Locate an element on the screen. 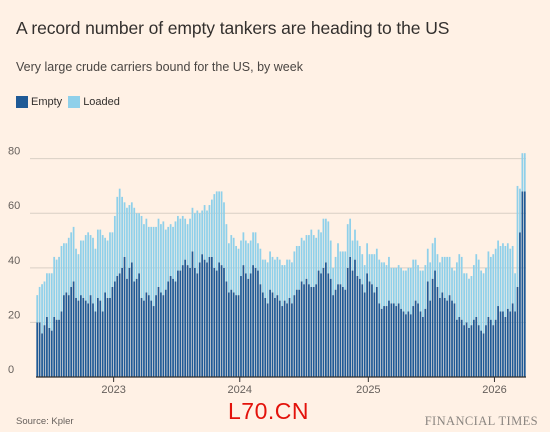 The image size is (550, 432). legend: Empty Loaded is located at coordinates (71, 102).